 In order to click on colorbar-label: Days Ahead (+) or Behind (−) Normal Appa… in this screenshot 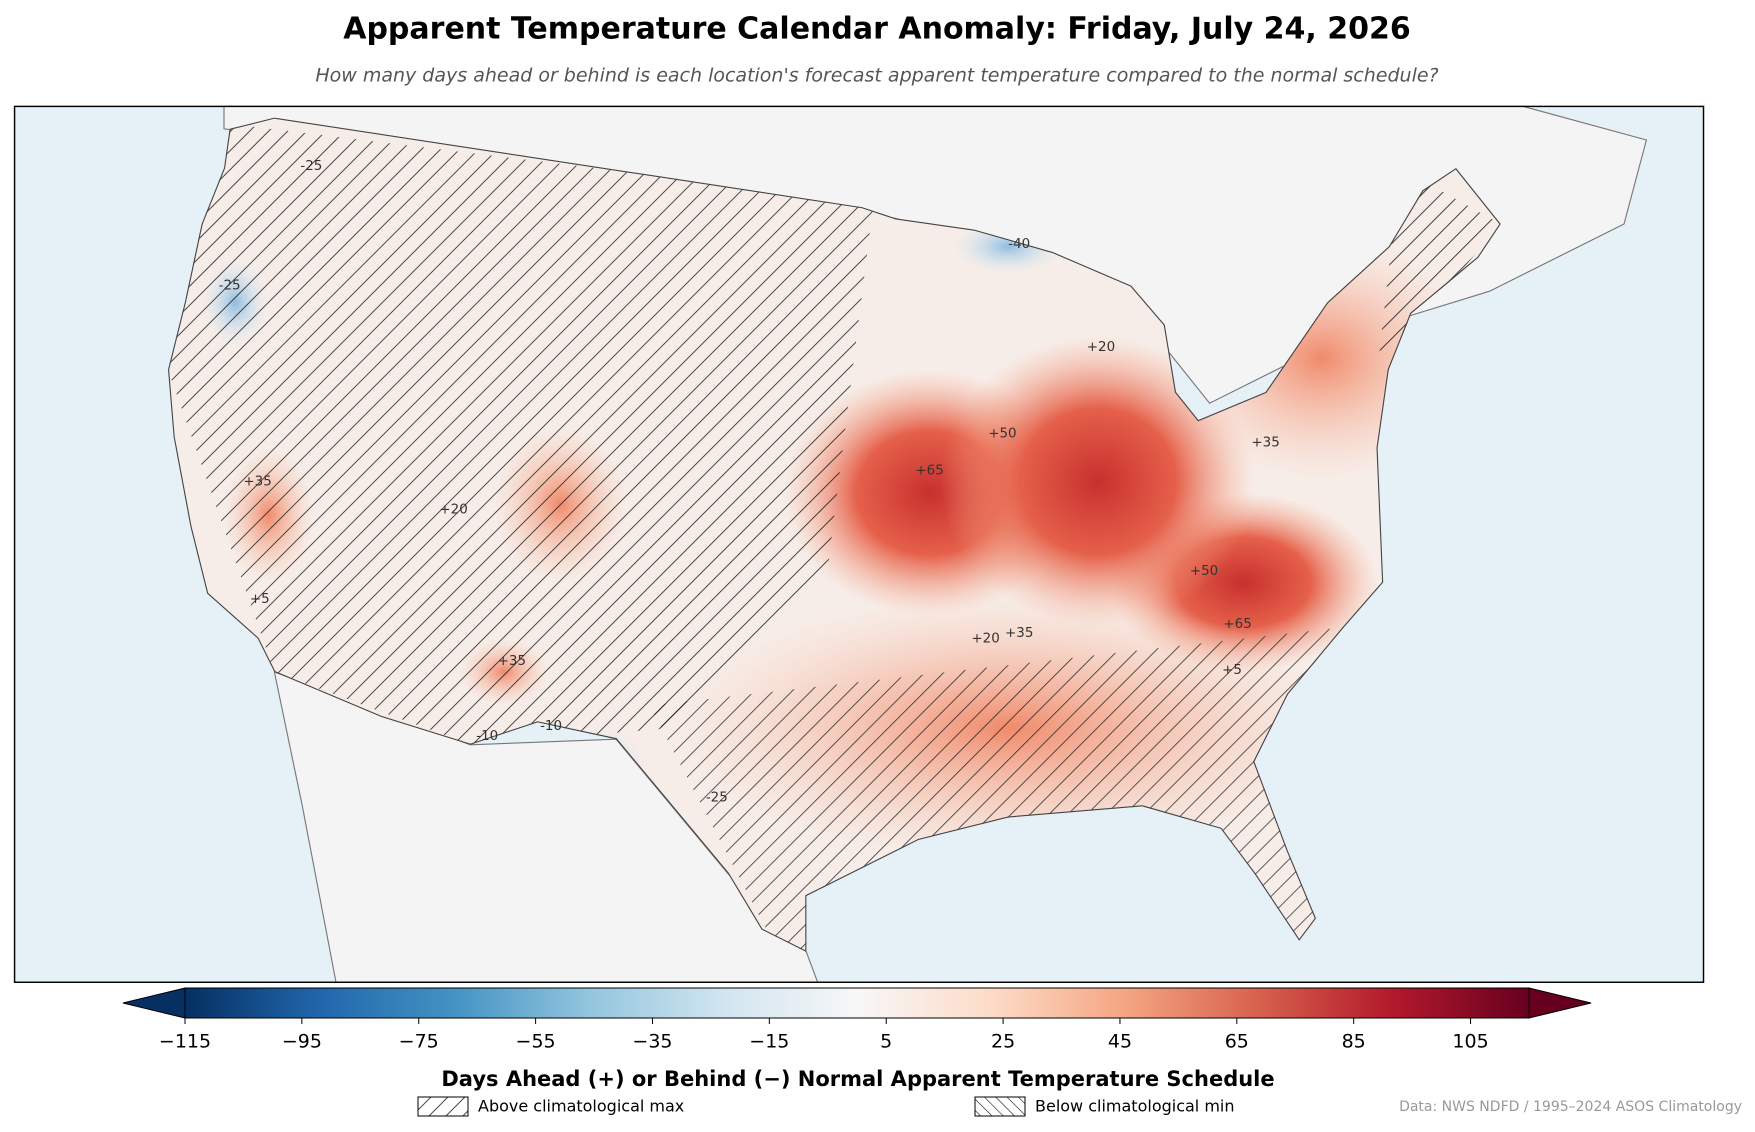, I will do `click(857, 1079)`.